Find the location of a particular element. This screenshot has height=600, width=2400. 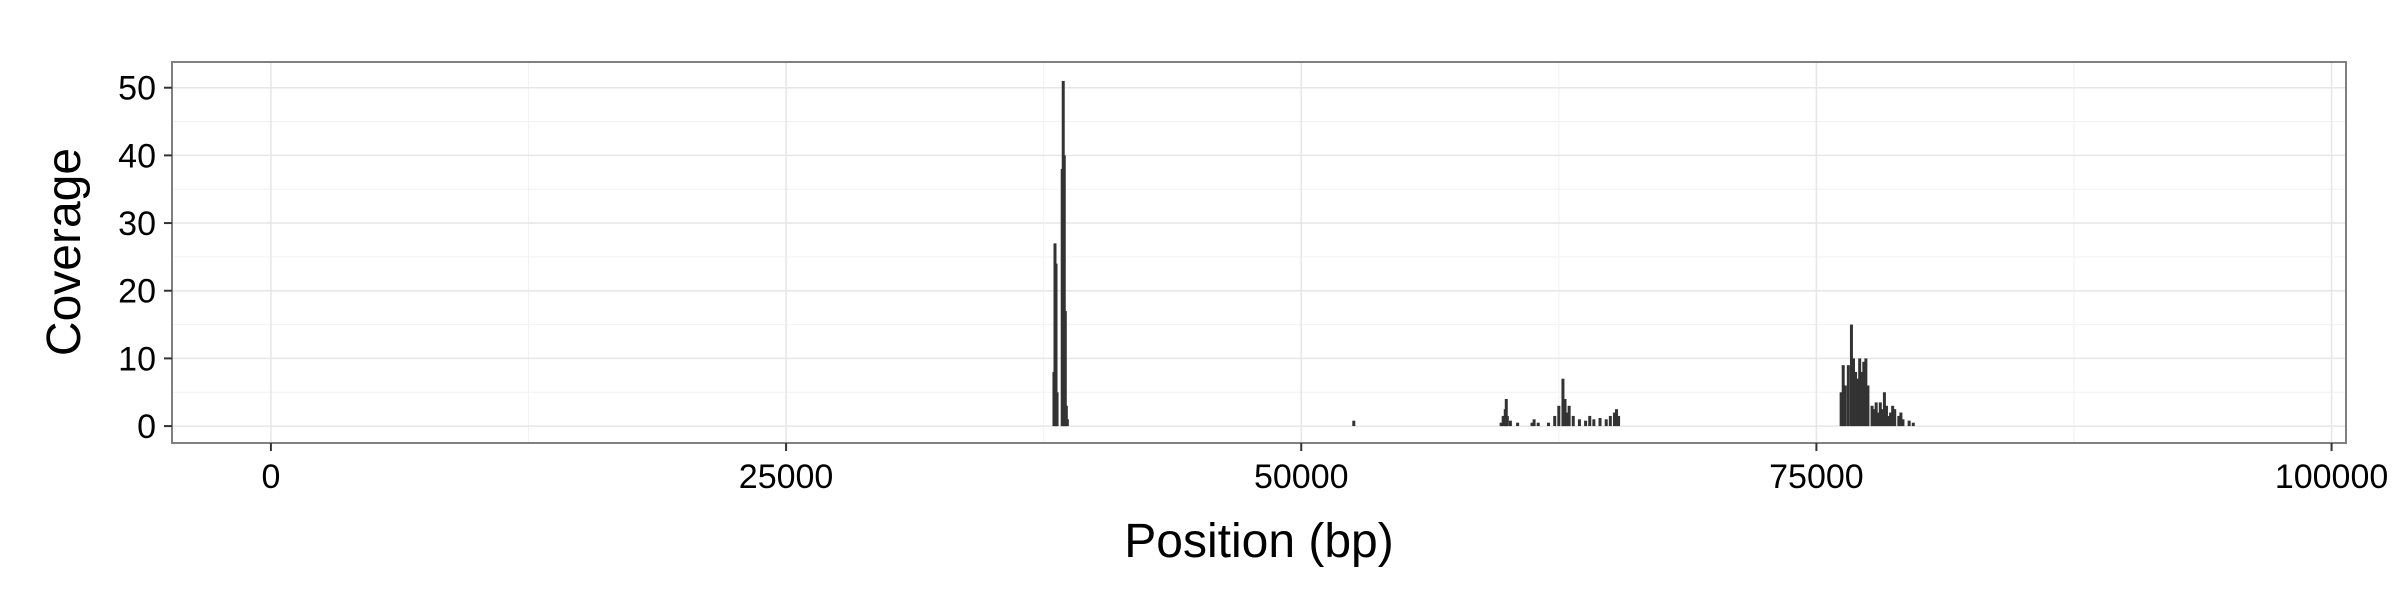

y-axis-title: Coverage is located at coordinates (64, 252).